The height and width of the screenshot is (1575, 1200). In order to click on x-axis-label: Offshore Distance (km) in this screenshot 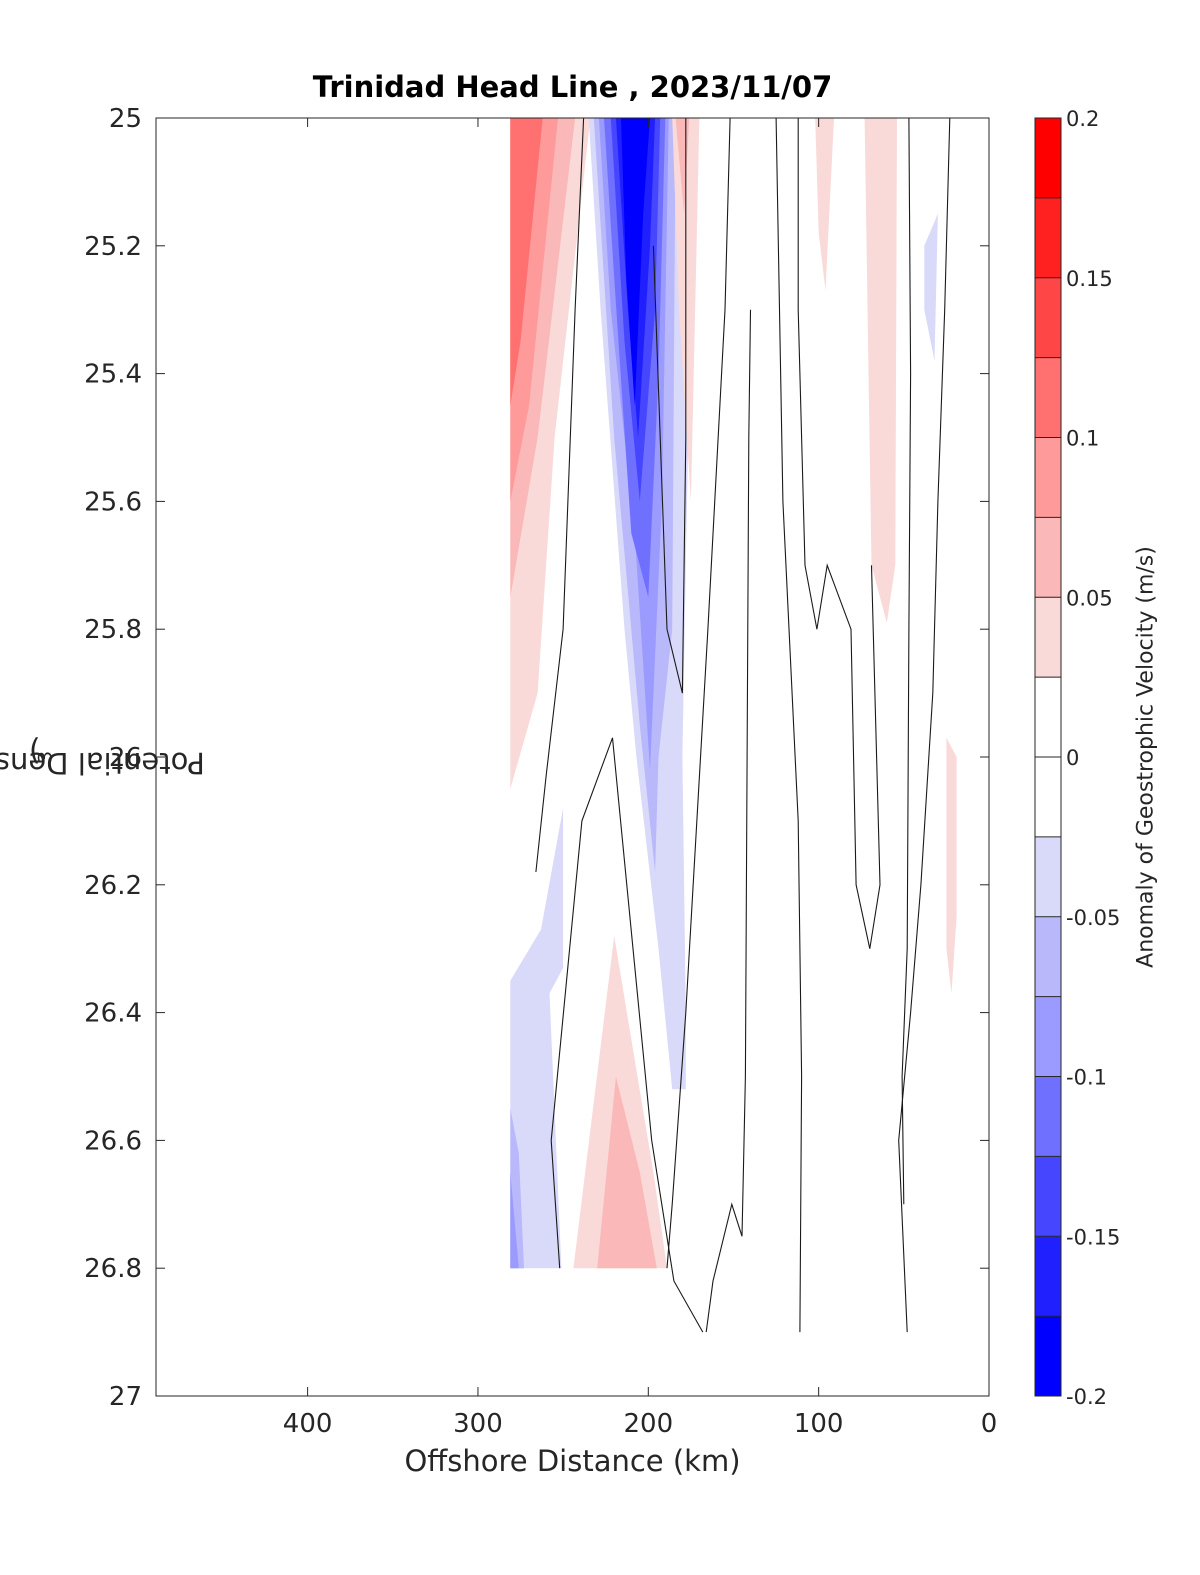, I will do `click(572, 1461)`.